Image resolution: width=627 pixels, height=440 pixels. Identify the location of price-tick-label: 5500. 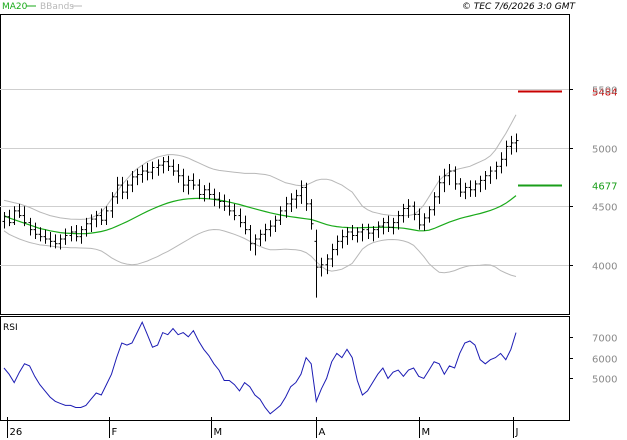
(604, 91).